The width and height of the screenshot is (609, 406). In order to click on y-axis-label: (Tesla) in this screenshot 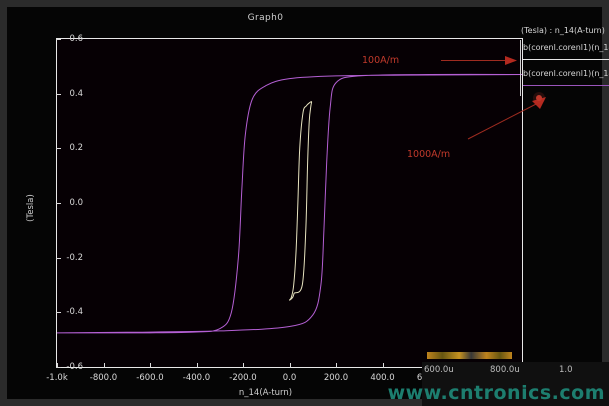, I will do `click(31, 208)`.